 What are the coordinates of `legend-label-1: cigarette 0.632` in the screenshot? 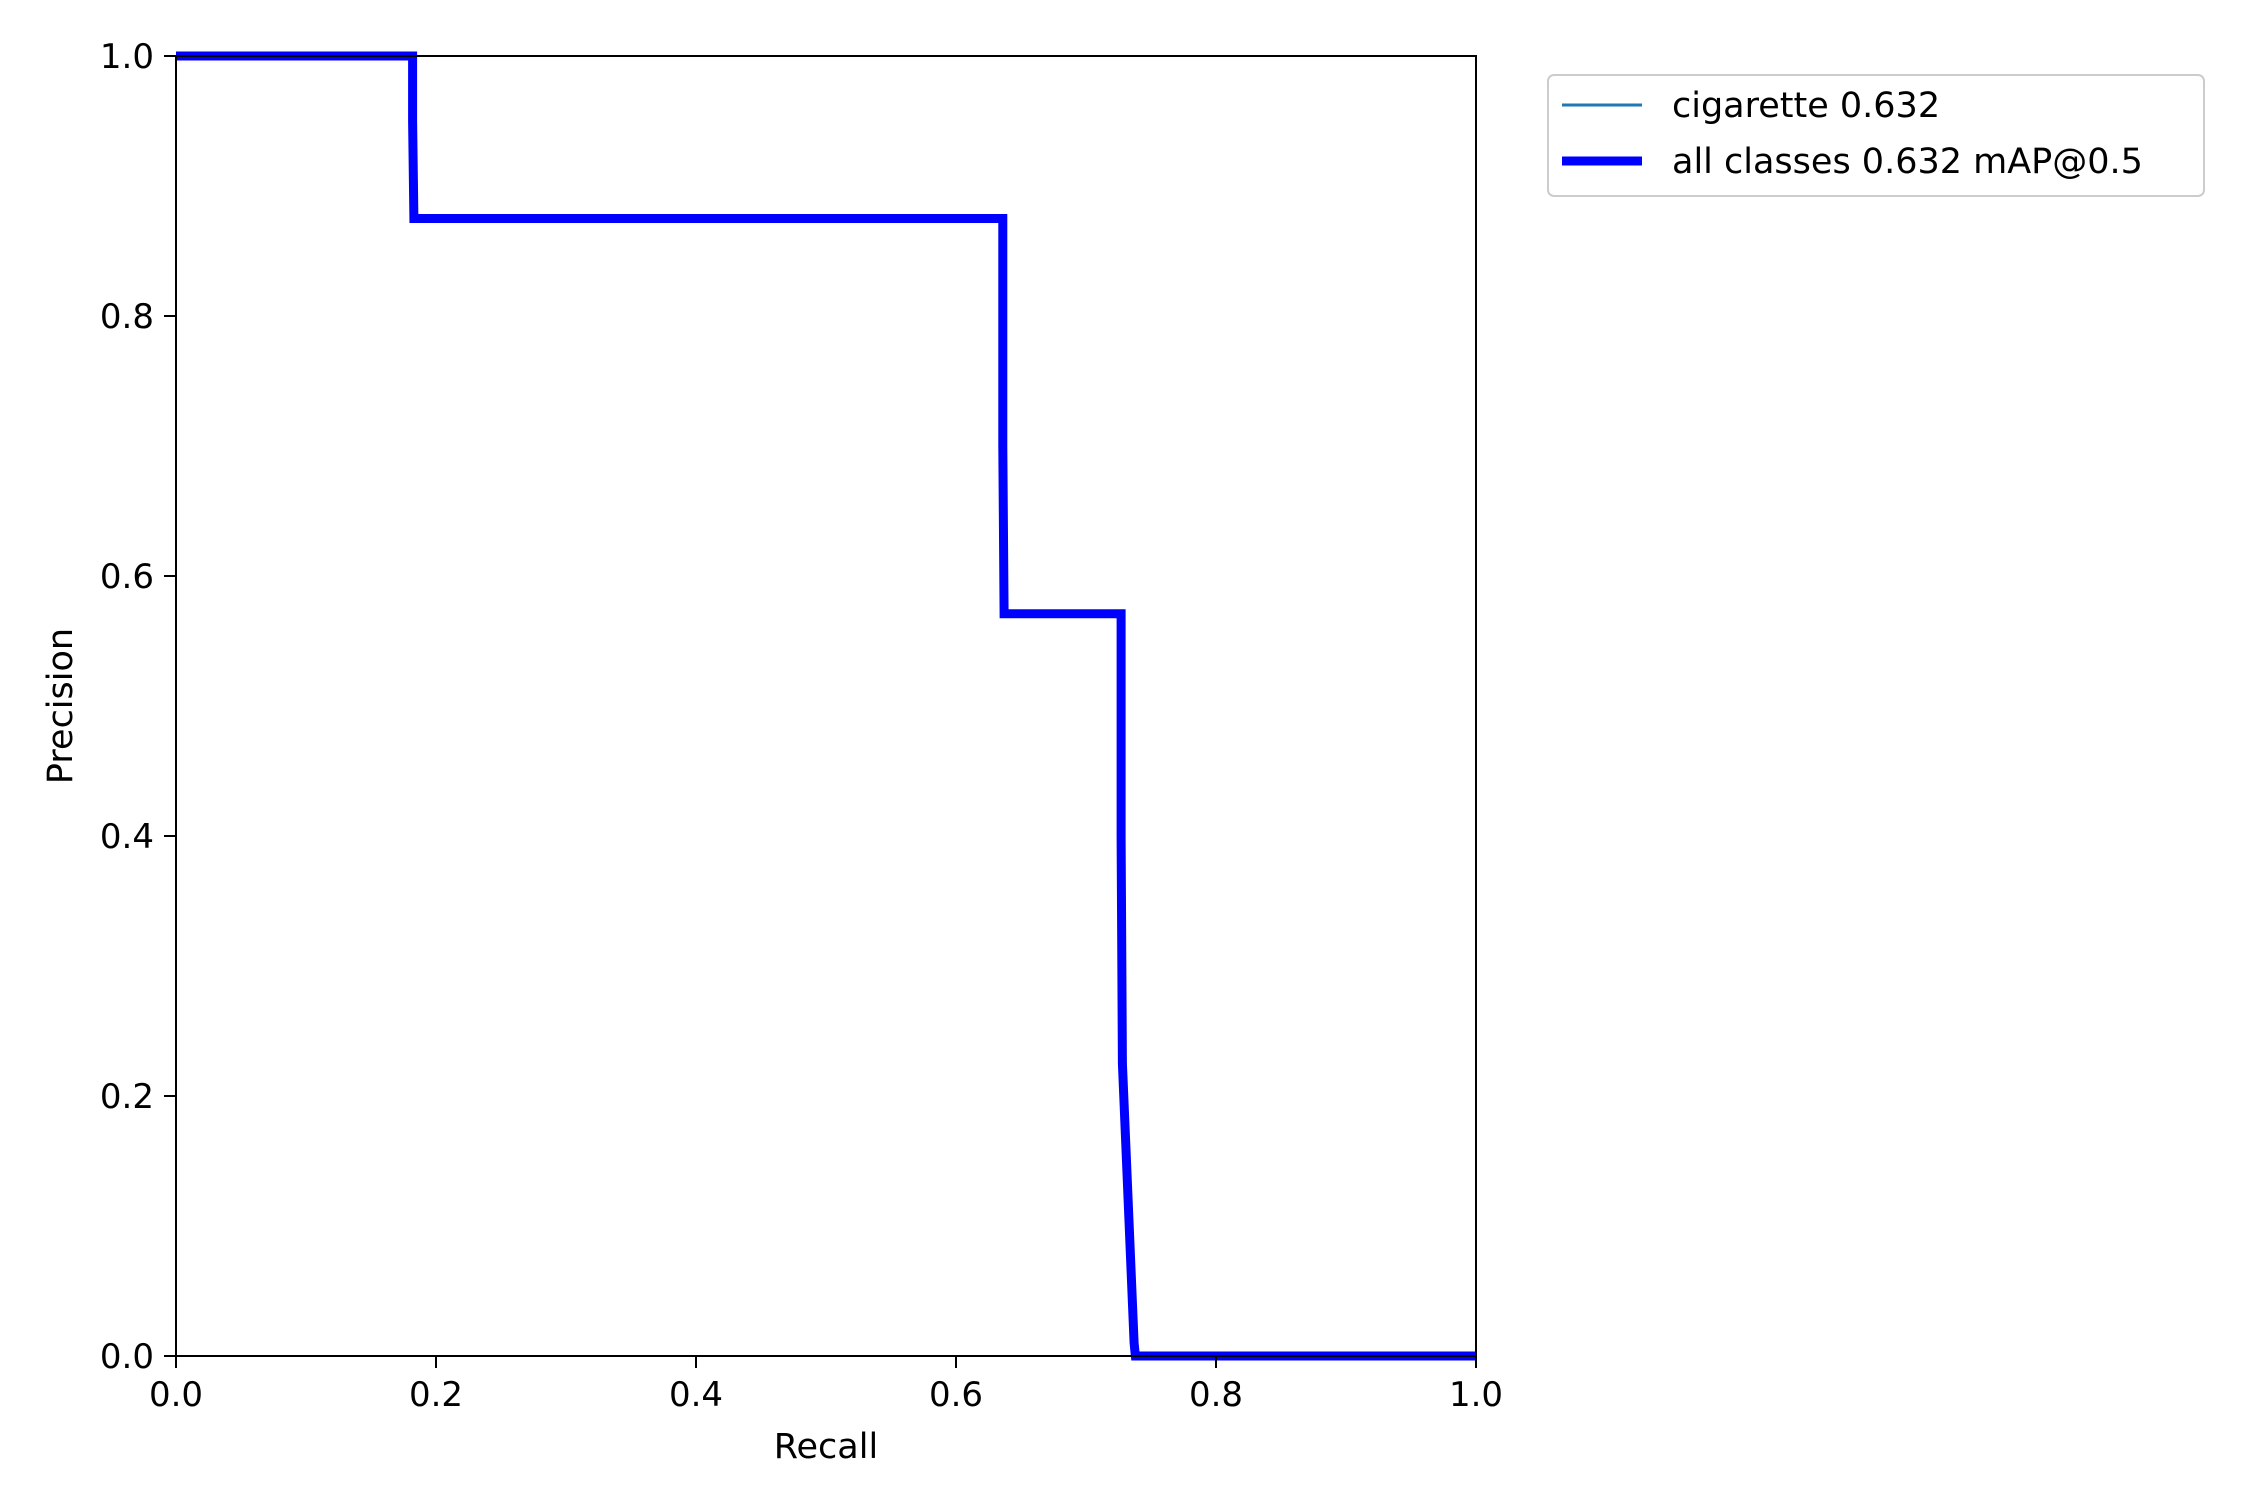 It's located at (1806, 106).